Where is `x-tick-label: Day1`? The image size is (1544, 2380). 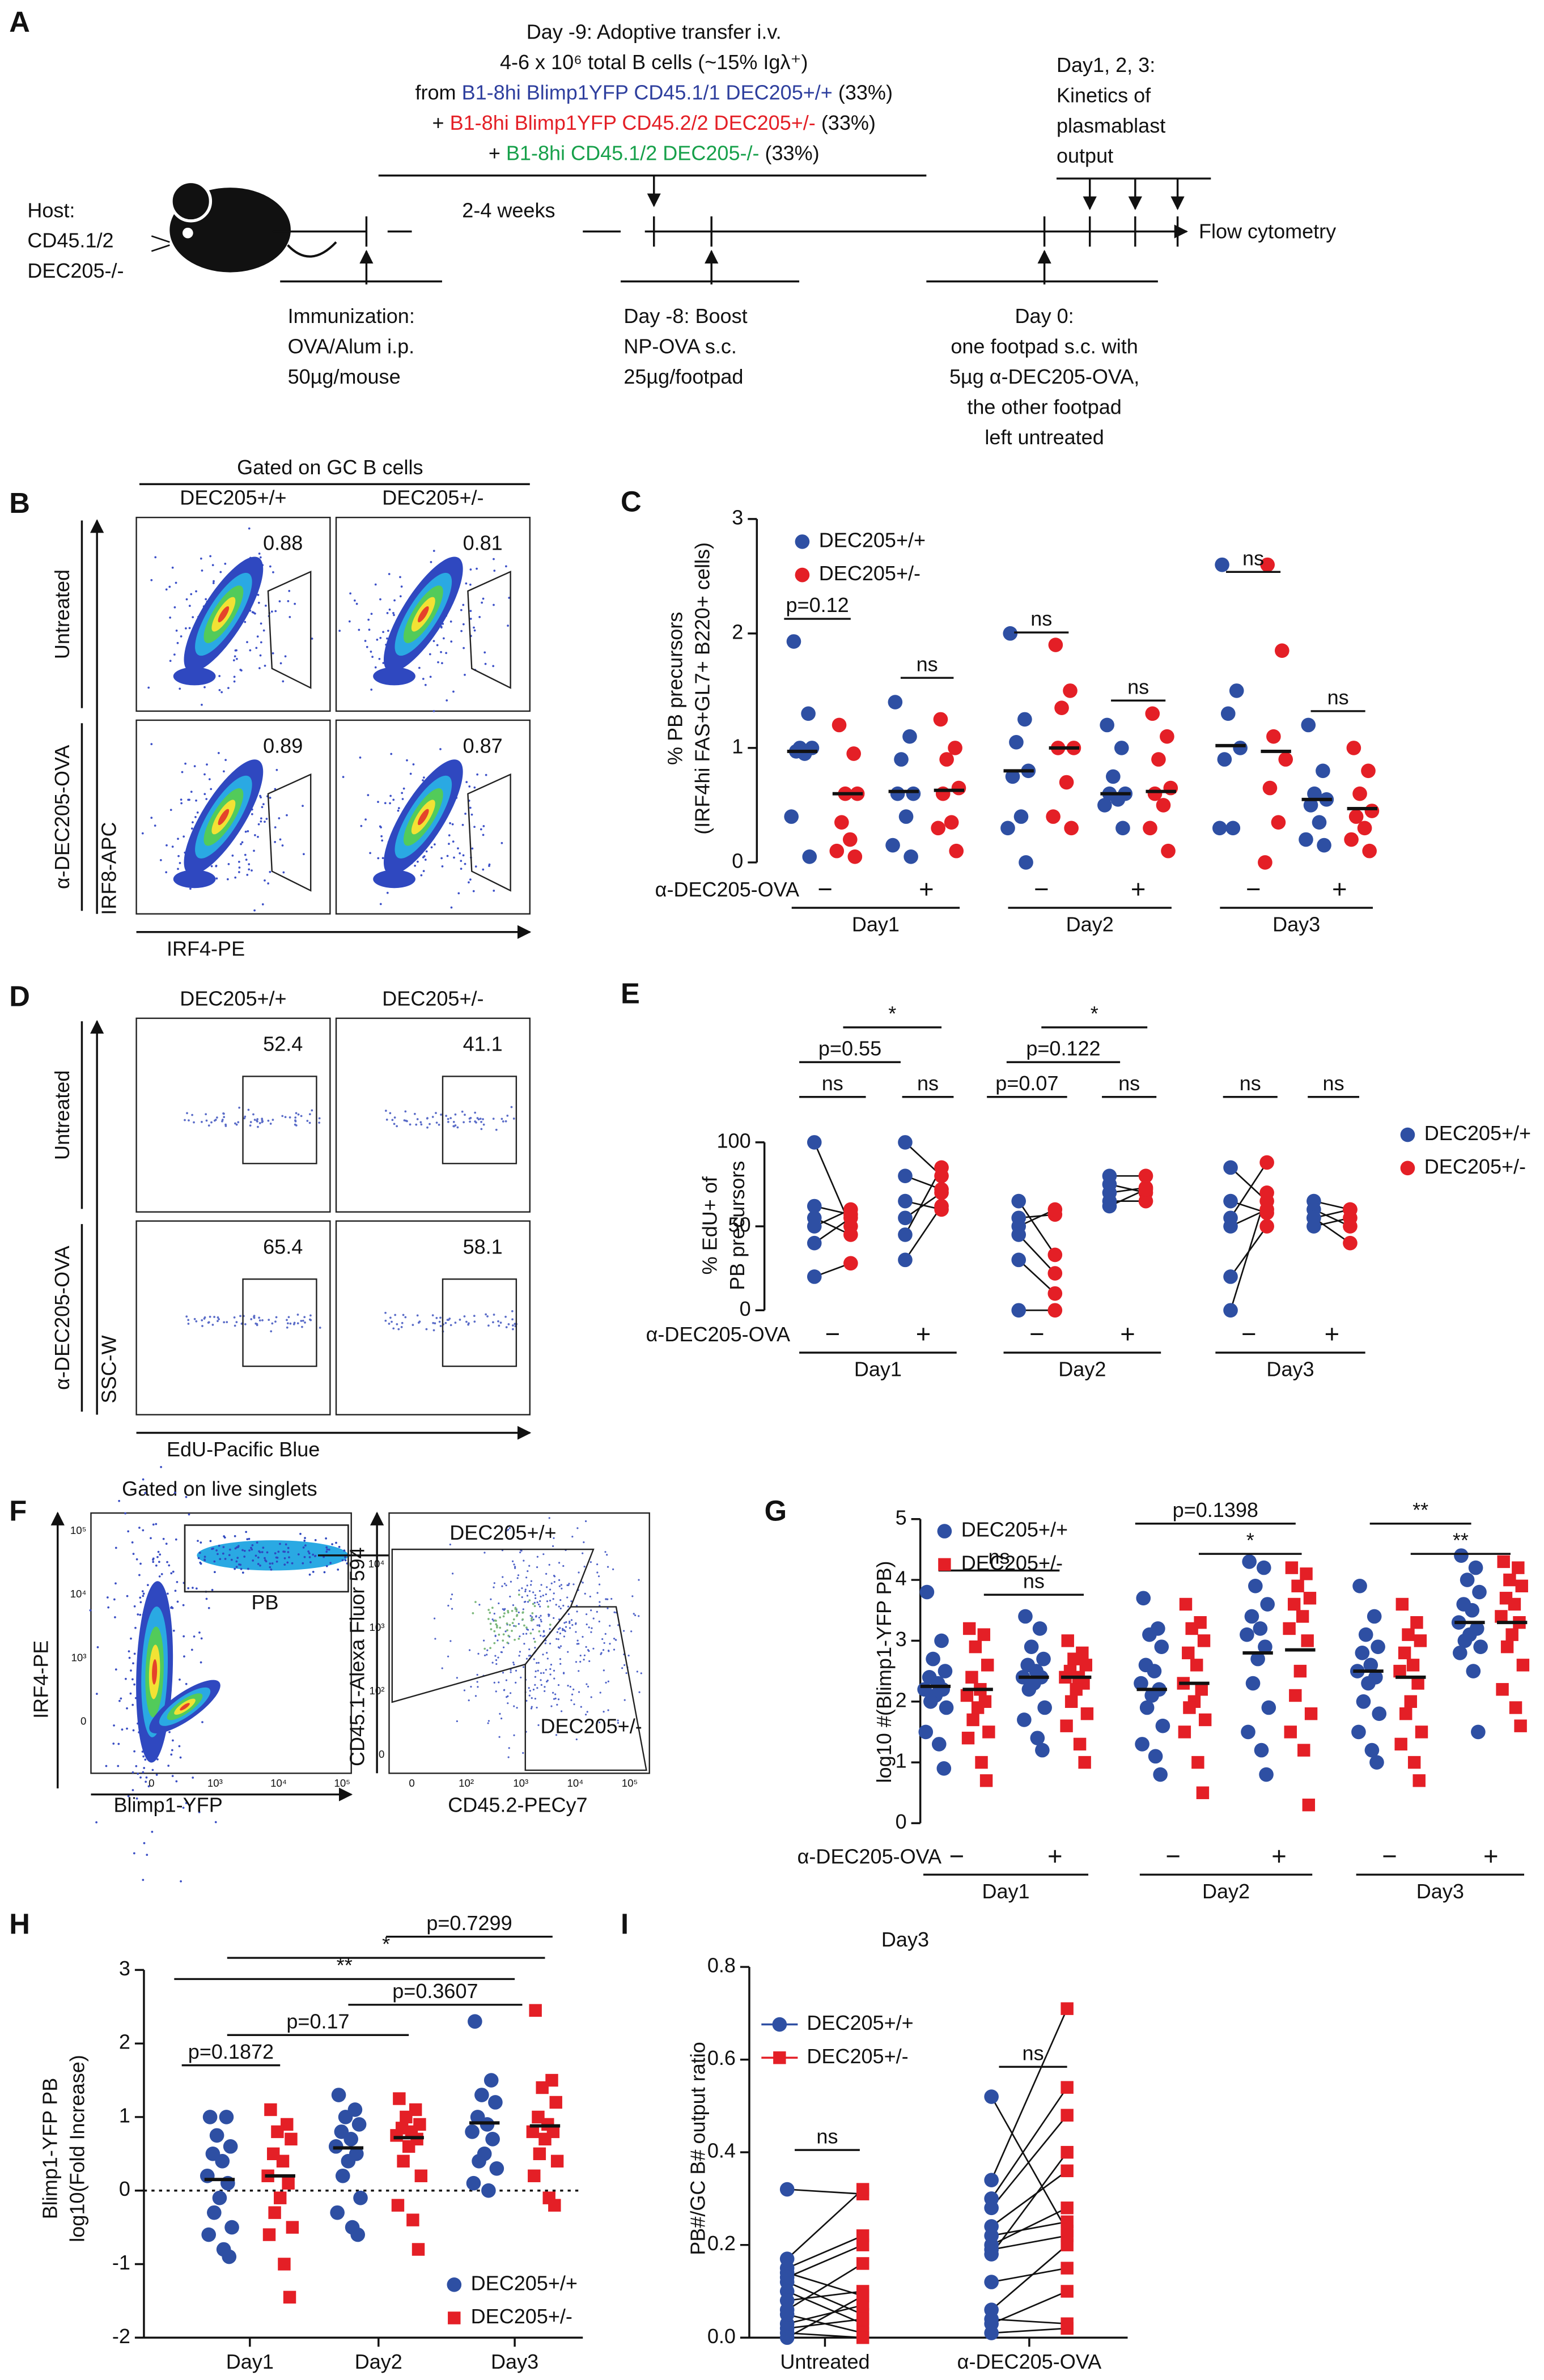 x-tick-label: Day1 is located at coordinates (250, 2361).